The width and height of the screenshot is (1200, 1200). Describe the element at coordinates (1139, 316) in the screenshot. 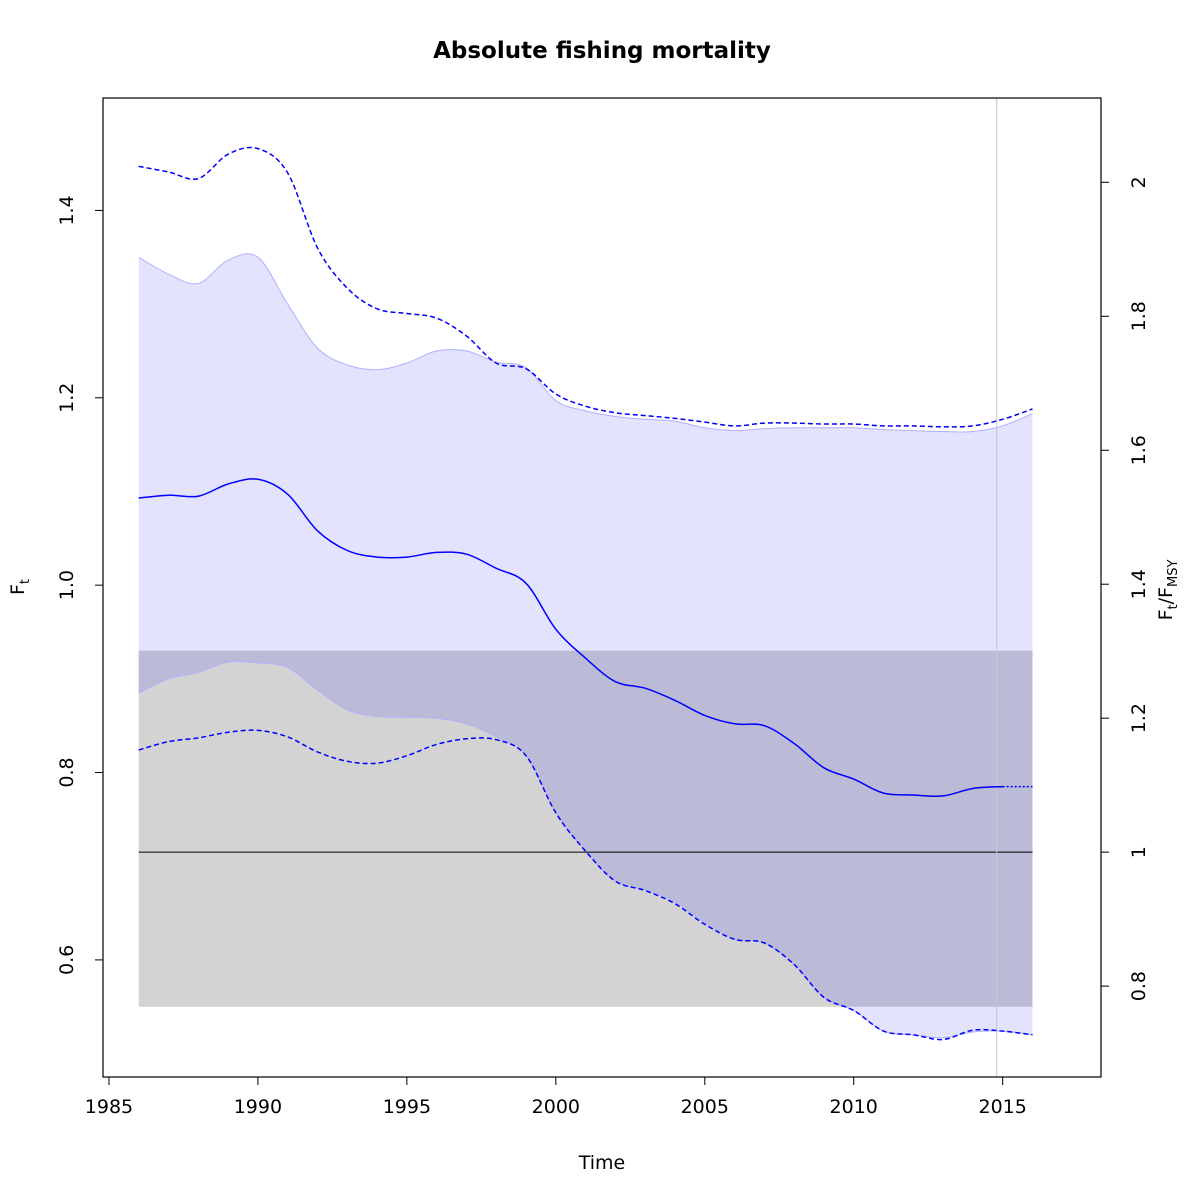

I see `y2-tick-label: 1.8` at that location.